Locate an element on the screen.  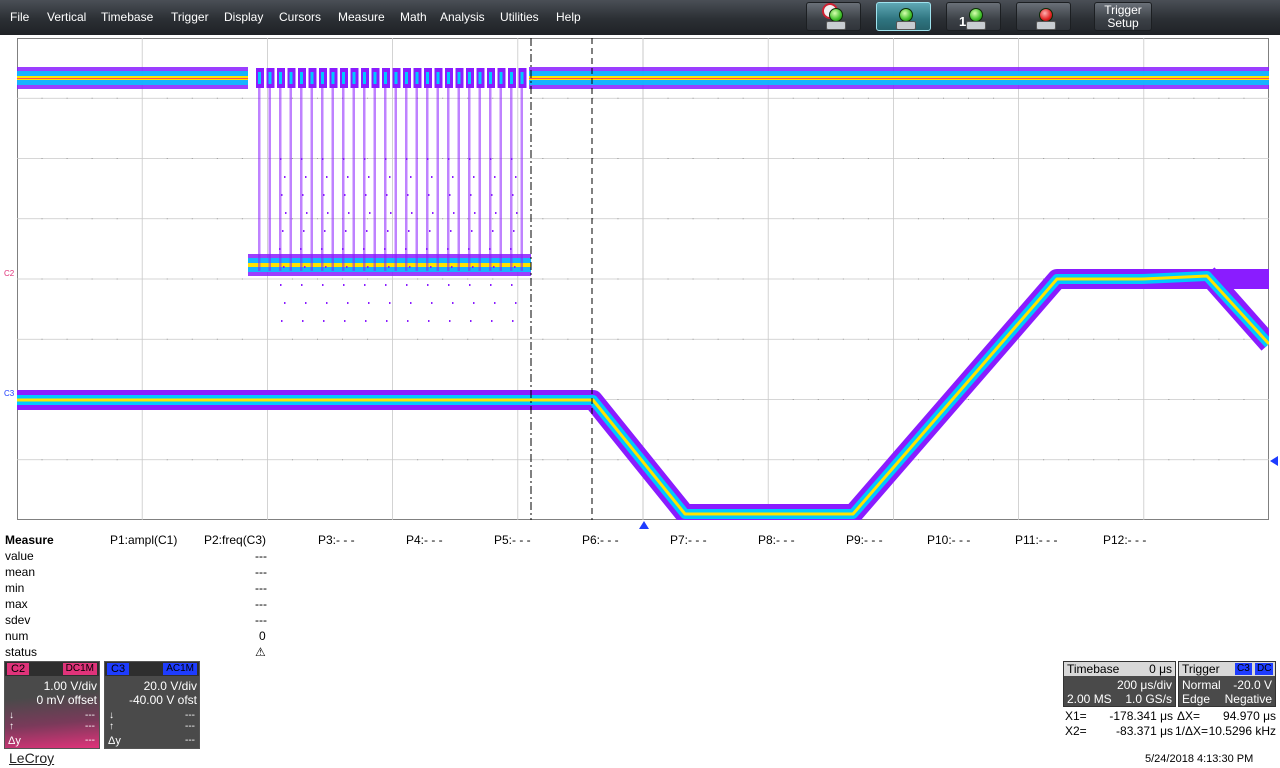
param-p2: P2:freq(C3) is located at coordinates (235, 540).